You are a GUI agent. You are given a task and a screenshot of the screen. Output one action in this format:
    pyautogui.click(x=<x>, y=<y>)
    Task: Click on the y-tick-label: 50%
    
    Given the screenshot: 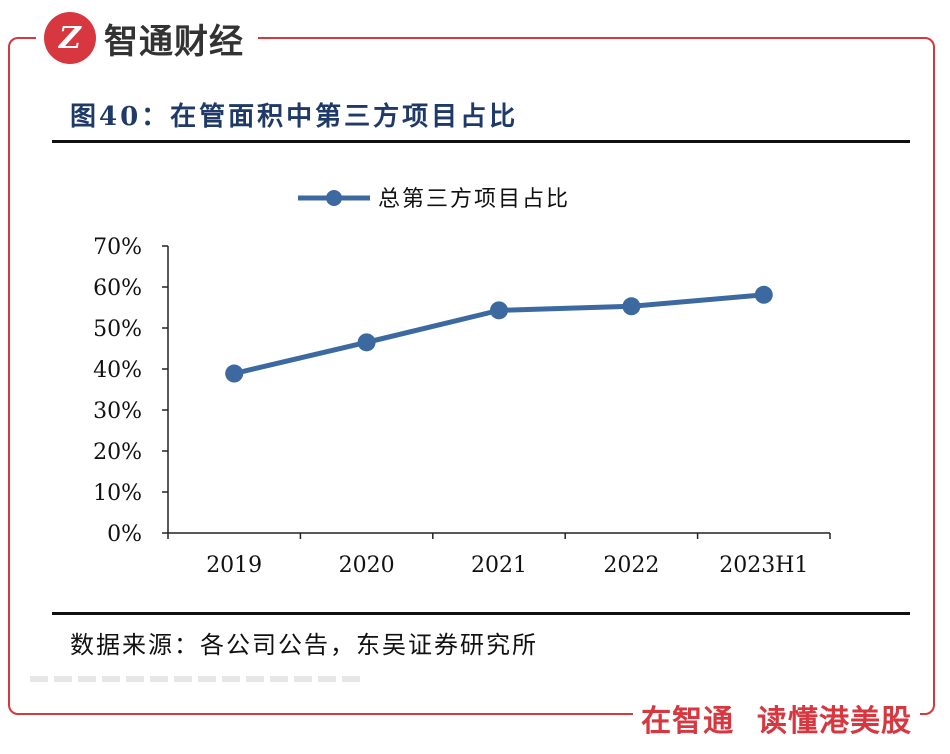 What is the action you would take?
    pyautogui.click(x=117, y=329)
    